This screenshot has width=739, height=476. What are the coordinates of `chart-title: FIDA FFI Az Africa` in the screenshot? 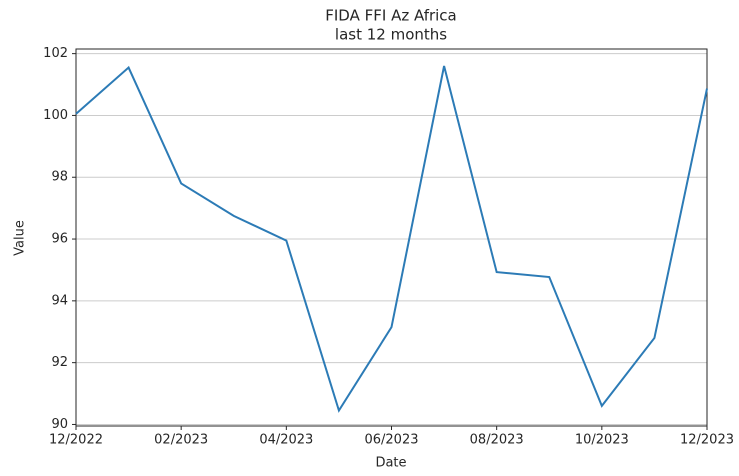 It's located at (391, 16).